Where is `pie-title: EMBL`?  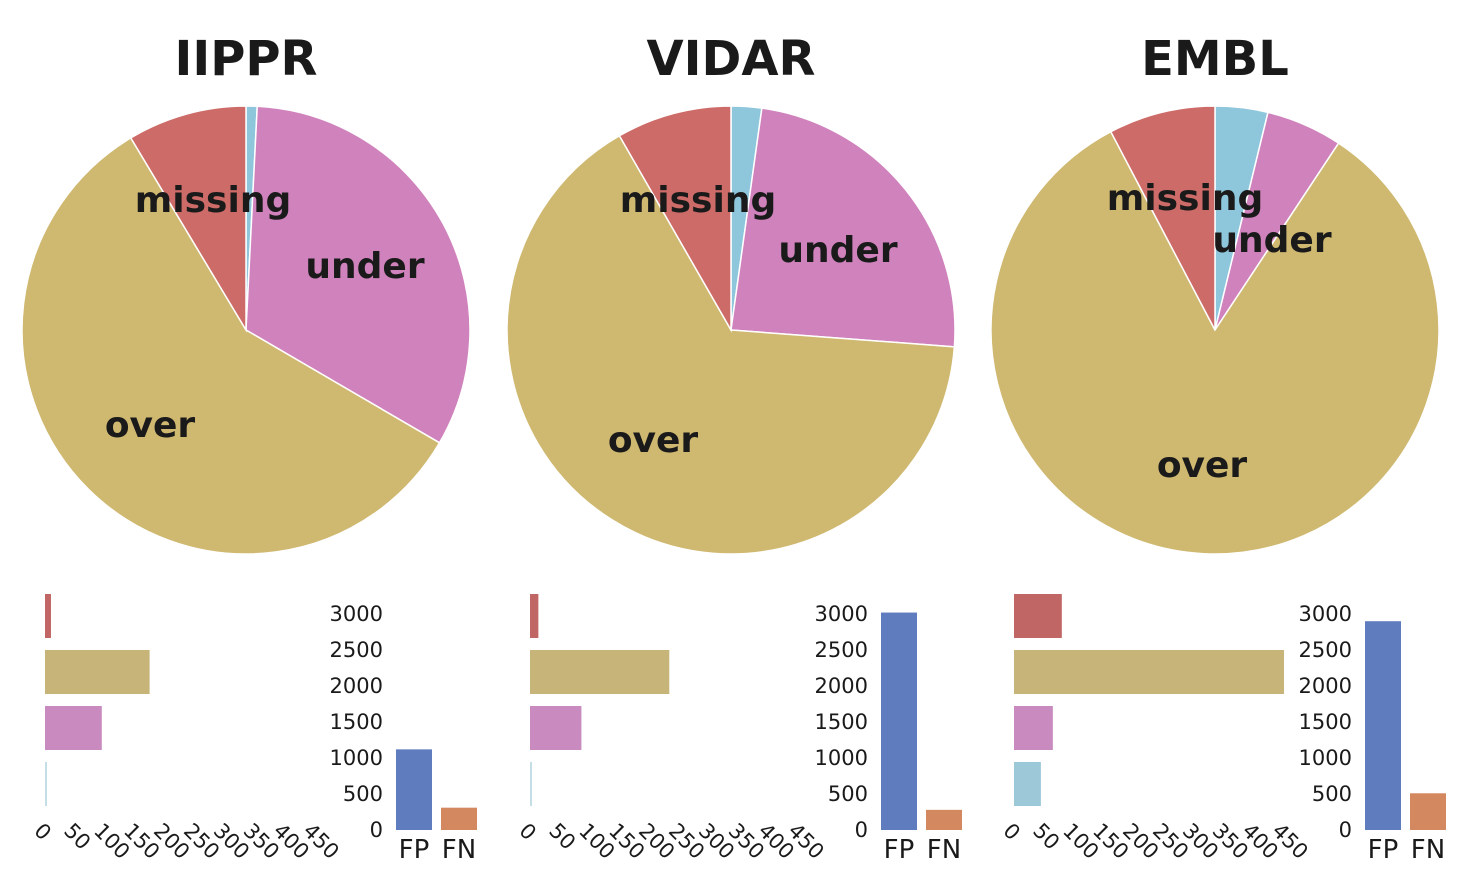
pie-title: EMBL is located at coordinates (1215, 59).